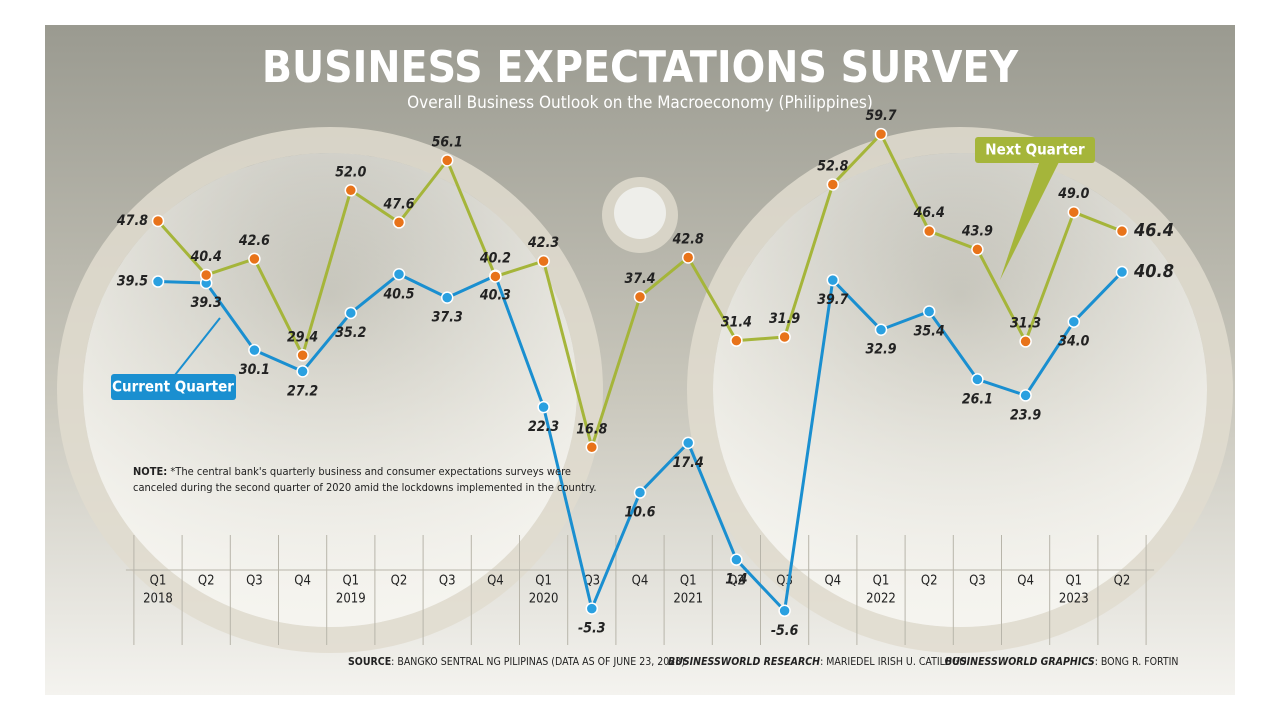  What do you see at coordinates (350, 172) in the screenshot?
I see `data-label: 52.0` at bounding box center [350, 172].